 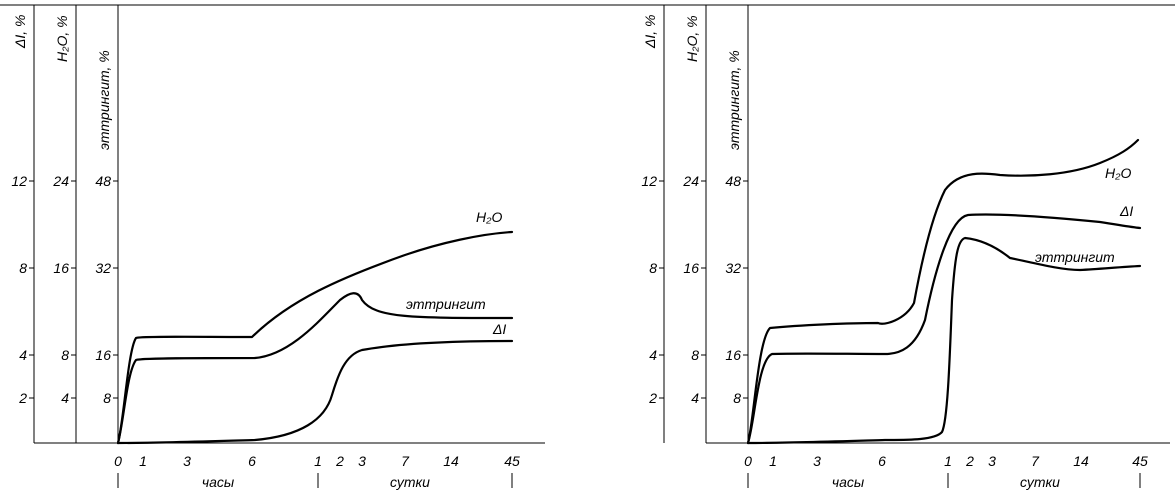 I want to click on right-h2o-series-label: H₂O, so click(x=1118, y=173).